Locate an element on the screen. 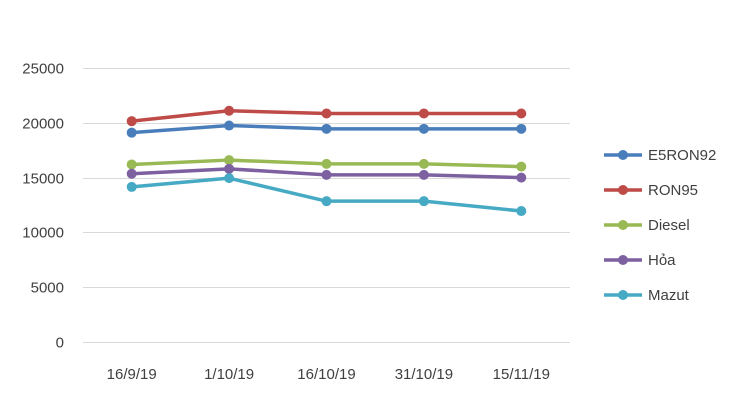 The width and height of the screenshot is (738, 404). series-hỏa is located at coordinates (326, 173).